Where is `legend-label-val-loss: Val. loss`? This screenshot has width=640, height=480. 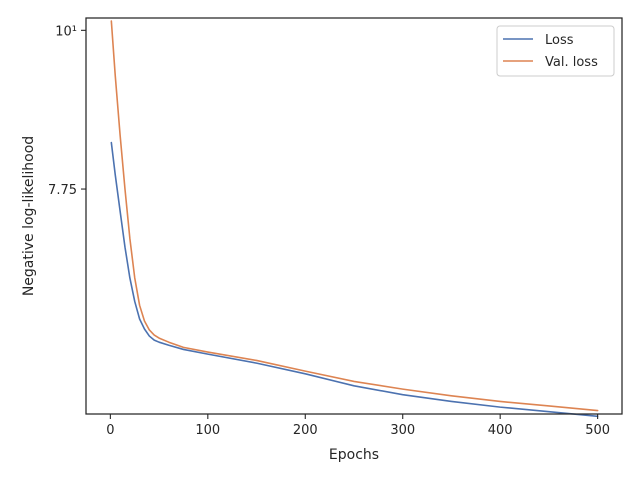
legend-label-val-loss: Val. loss is located at coordinates (571, 62).